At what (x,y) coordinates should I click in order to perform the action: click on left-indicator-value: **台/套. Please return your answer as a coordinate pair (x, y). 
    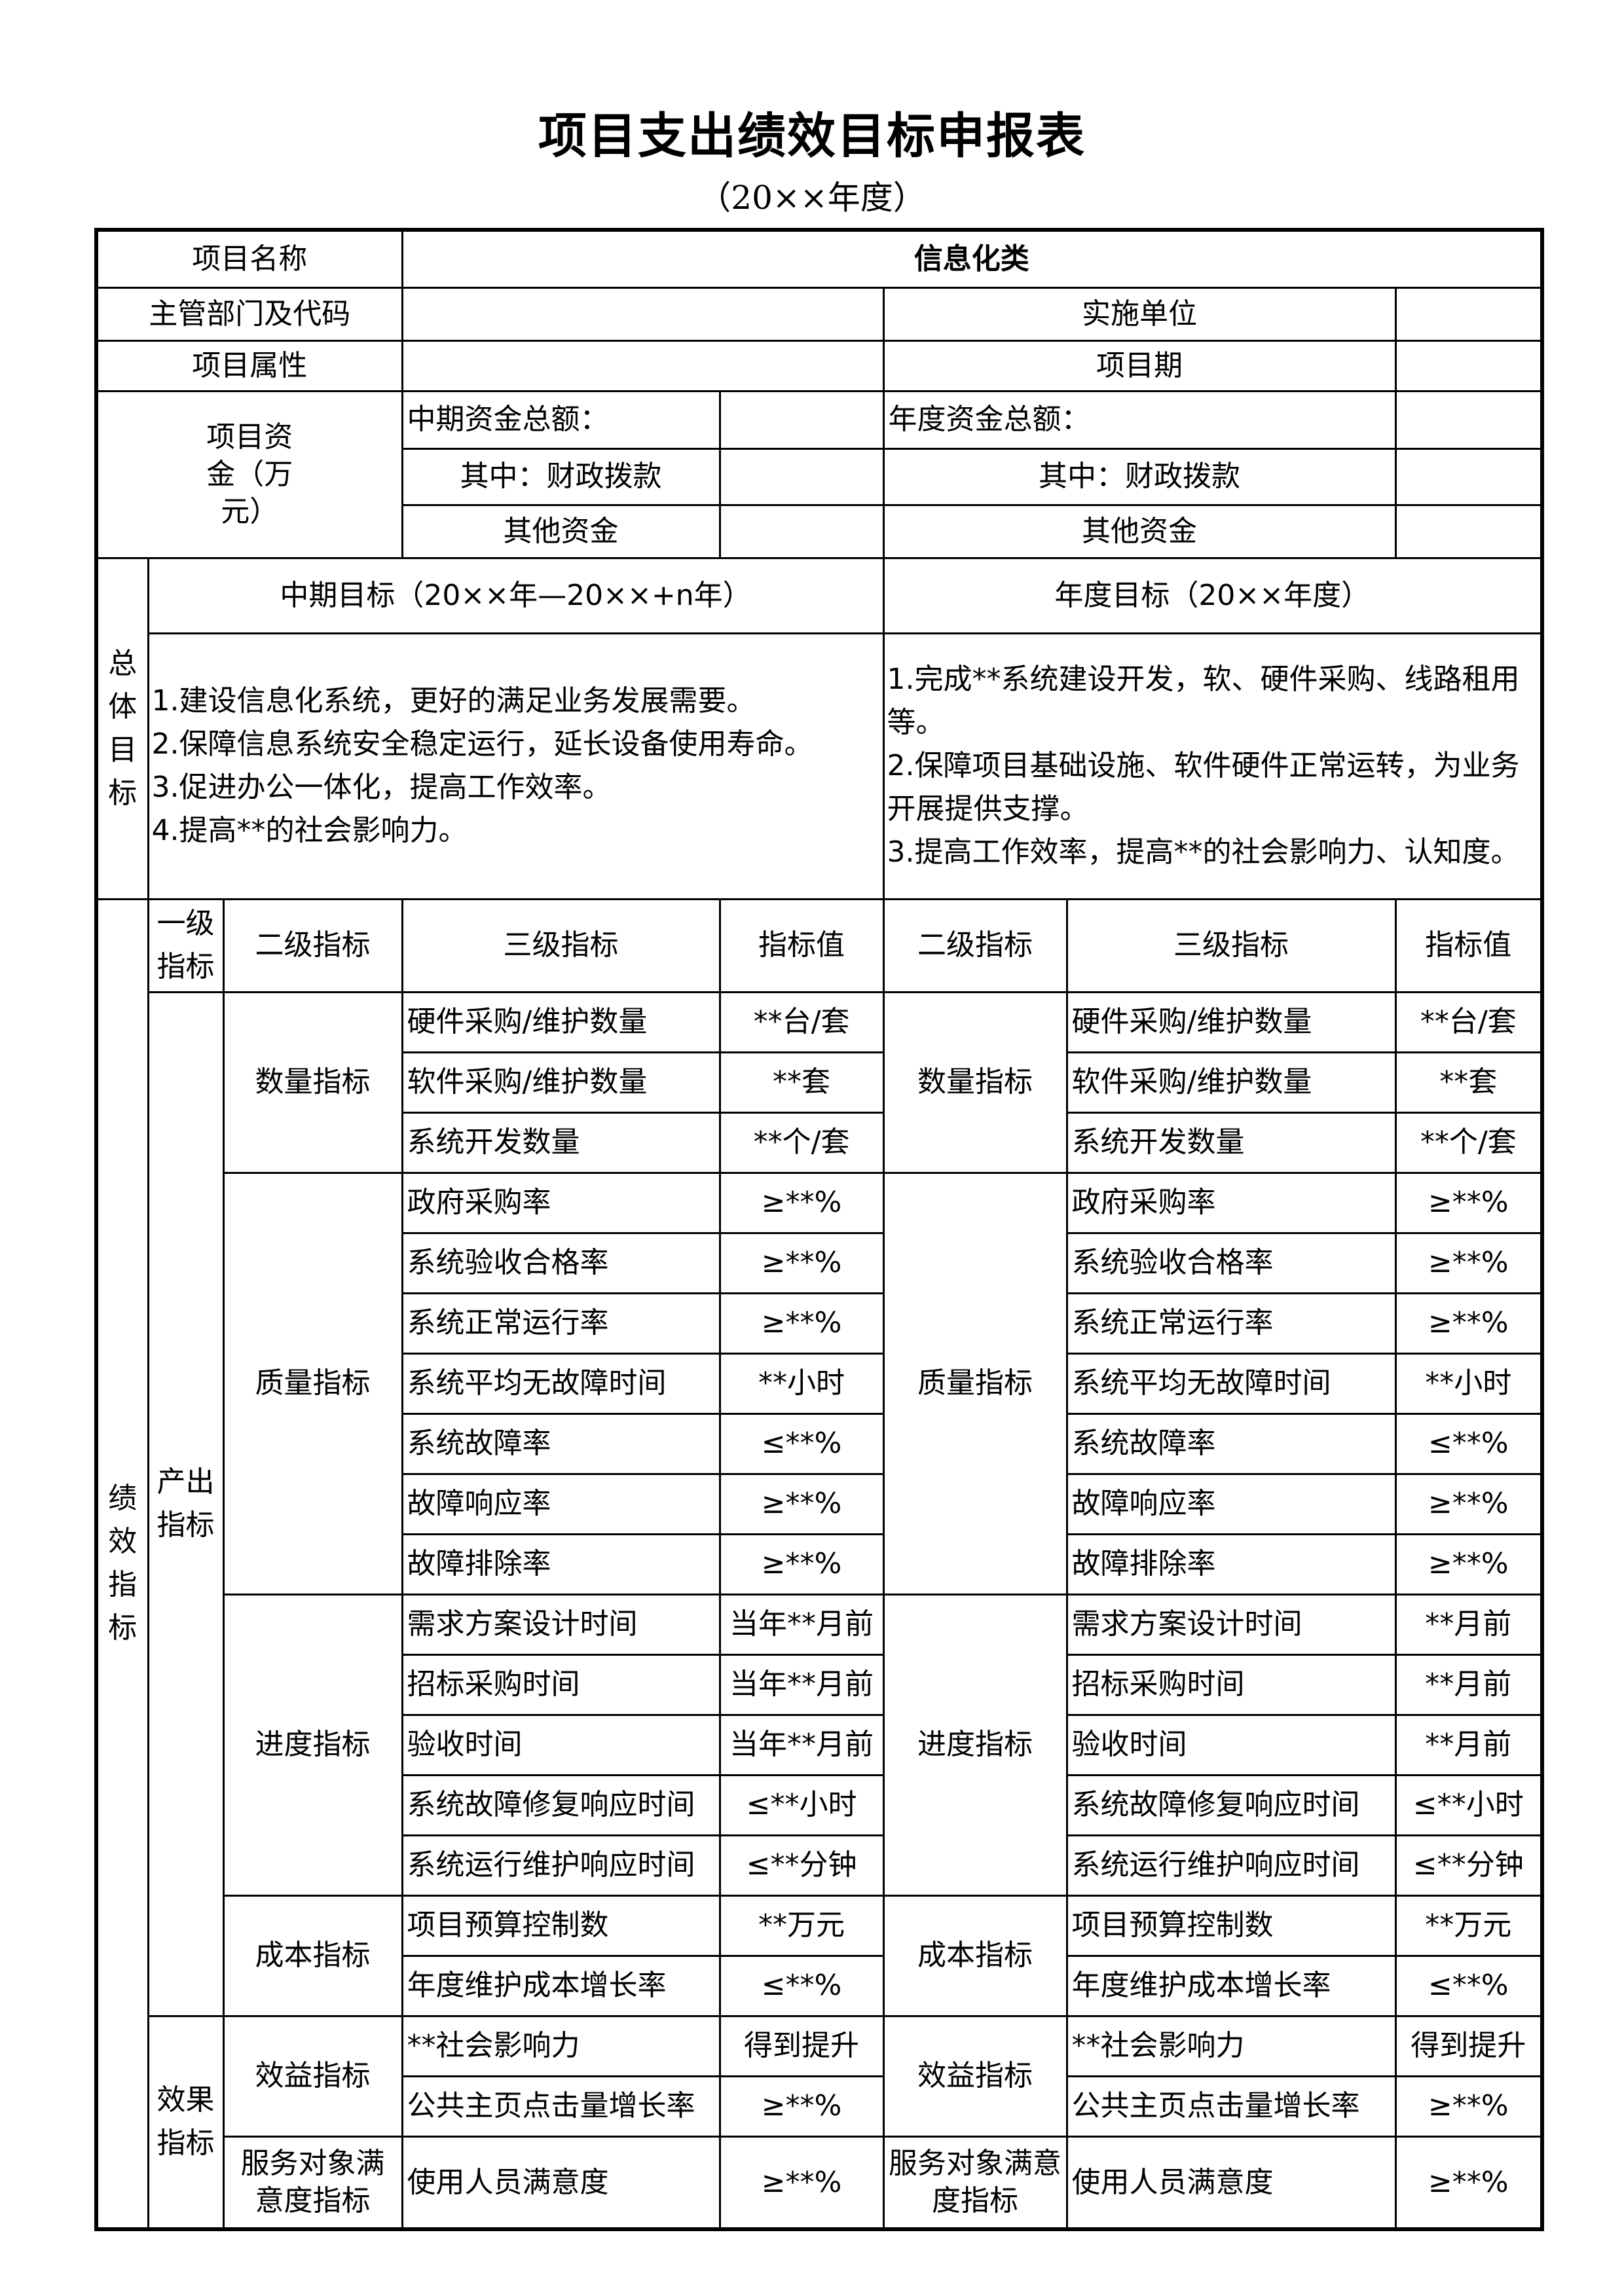
    Looking at the image, I should click on (801, 1022).